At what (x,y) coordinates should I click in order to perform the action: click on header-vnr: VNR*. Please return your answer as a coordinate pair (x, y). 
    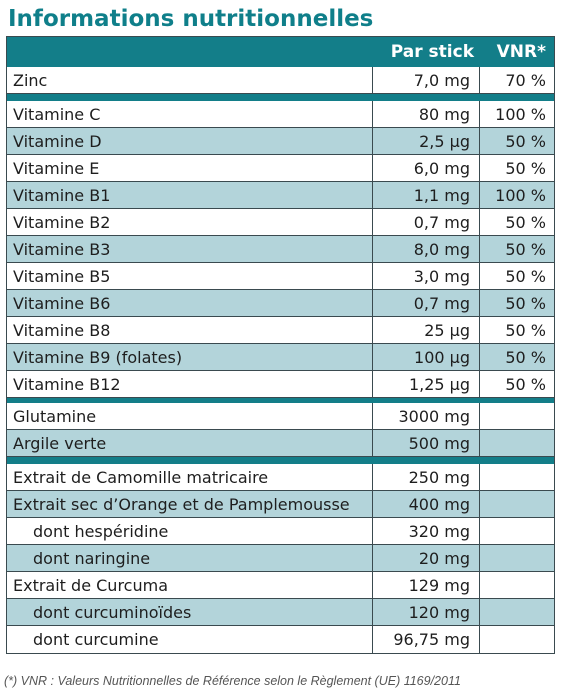
    Looking at the image, I should click on (521, 52).